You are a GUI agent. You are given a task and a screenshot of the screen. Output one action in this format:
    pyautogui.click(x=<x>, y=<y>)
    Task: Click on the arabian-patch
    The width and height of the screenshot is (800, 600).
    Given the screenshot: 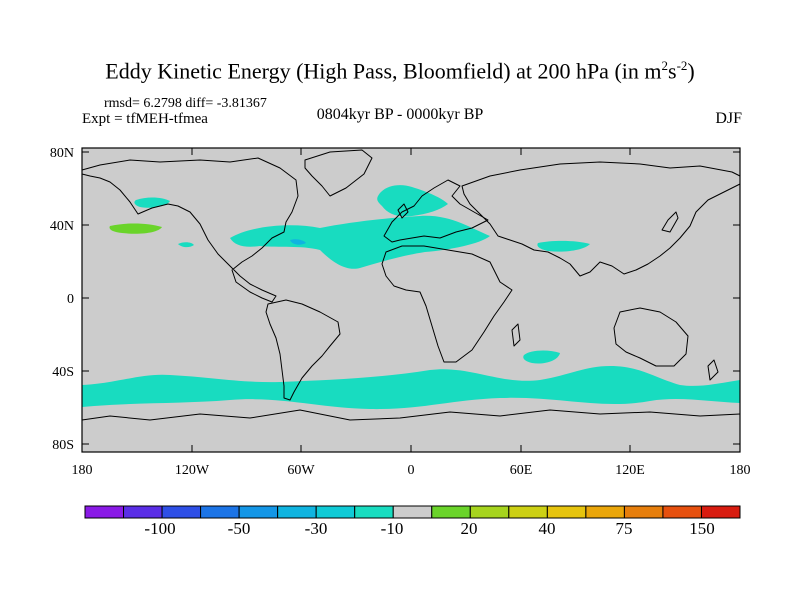 What is the action you would take?
    pyautogui.click(x=563, y=246)
    